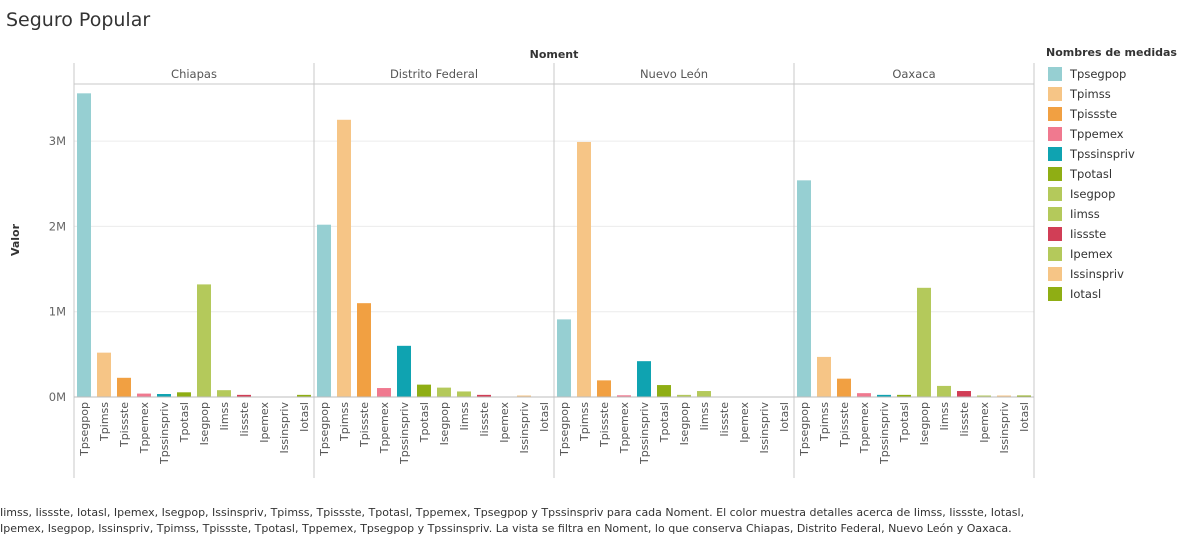 The width and height of the screenshot is (1186, 554). I want to click on legend-item: Tpimss, so click(1116, 94).